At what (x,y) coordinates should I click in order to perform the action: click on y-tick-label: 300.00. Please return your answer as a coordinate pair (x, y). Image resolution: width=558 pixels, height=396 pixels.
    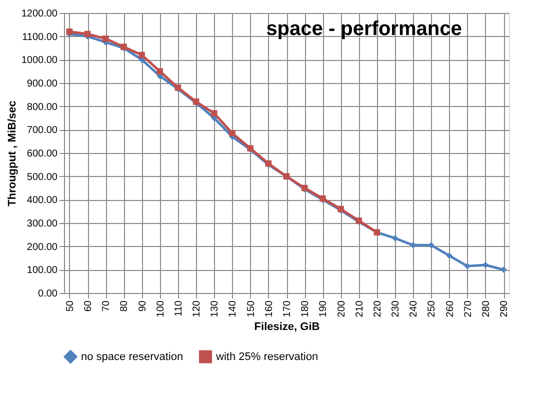
    Looking at the image, I should click on (42, 224).